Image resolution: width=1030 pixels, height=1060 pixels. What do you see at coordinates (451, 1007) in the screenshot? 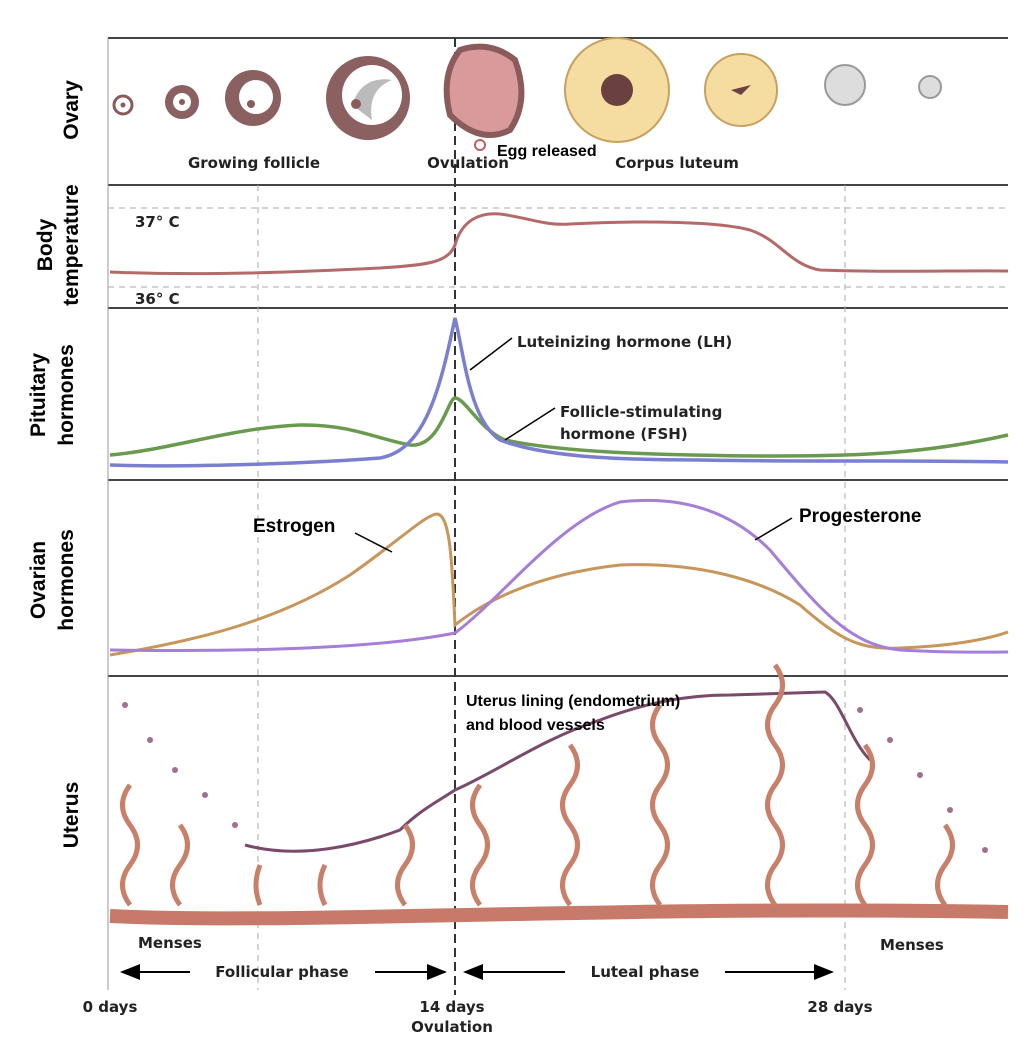
I see `timeline-label: 14 days` at bounding box center [451, 1007].